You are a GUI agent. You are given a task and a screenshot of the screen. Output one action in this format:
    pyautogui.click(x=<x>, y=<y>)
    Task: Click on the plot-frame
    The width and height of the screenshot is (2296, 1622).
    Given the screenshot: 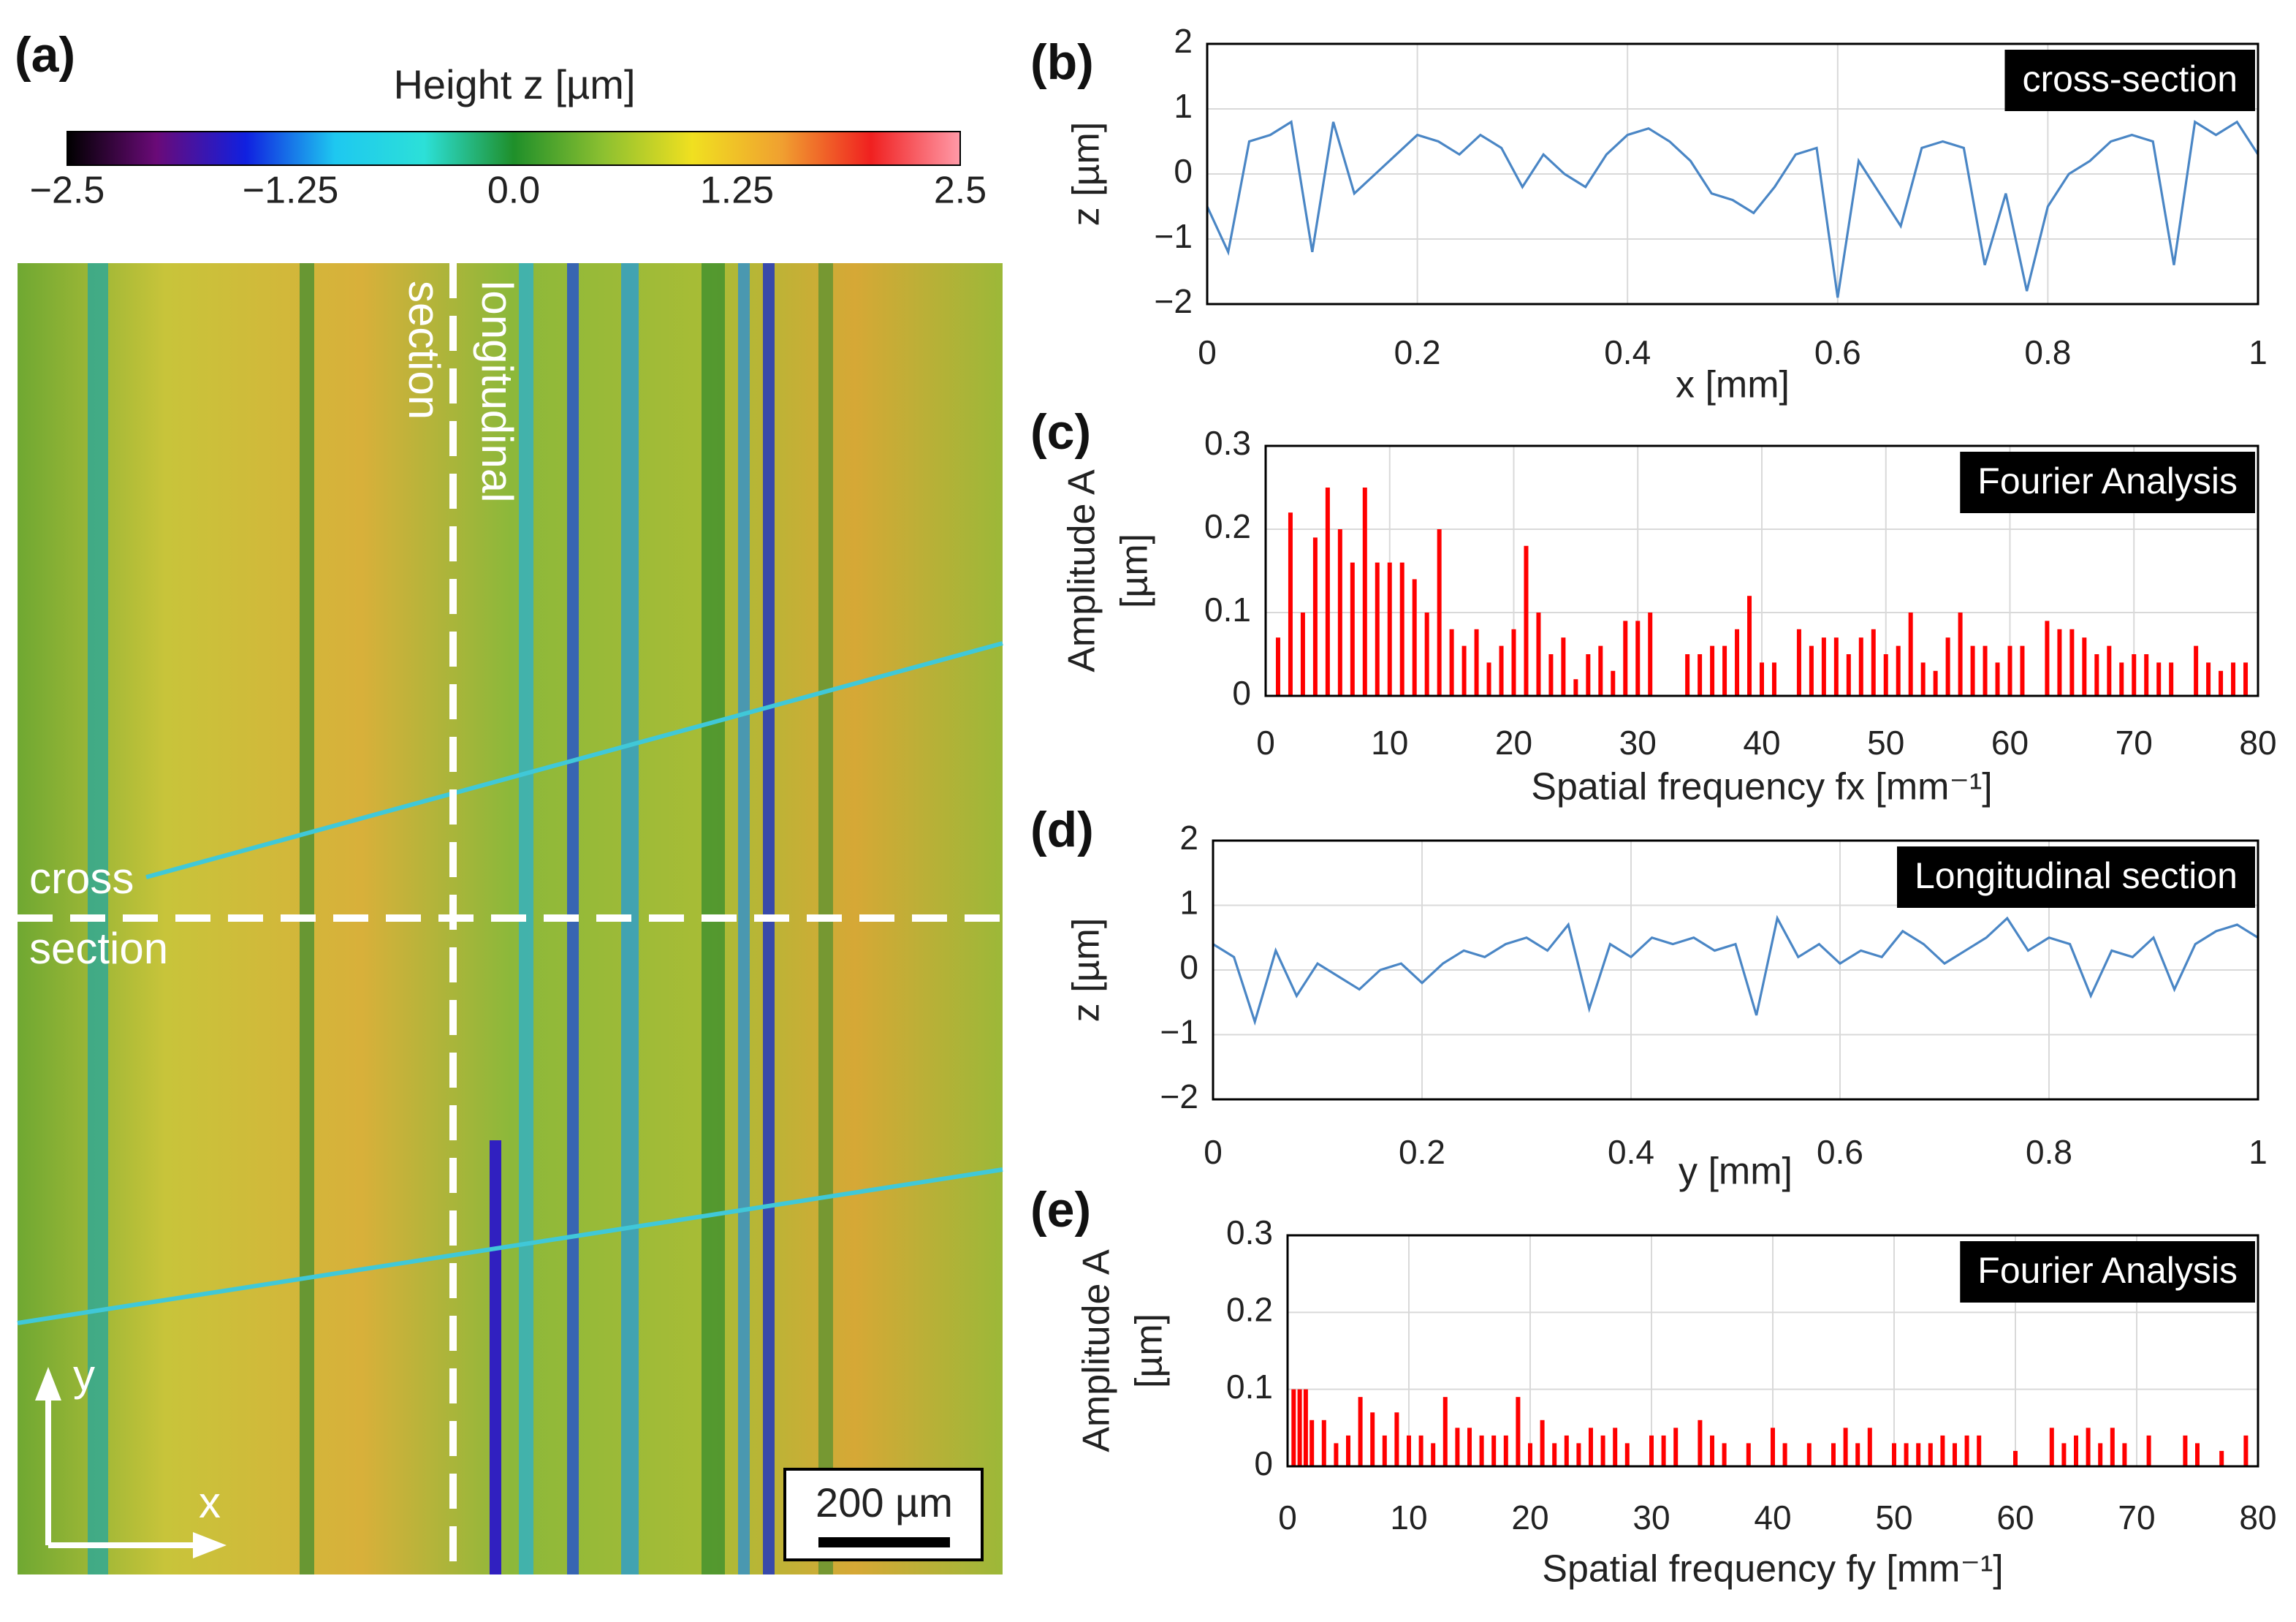 What is the action you would take?
    pyautogui.click(x=1761, y=570)
    